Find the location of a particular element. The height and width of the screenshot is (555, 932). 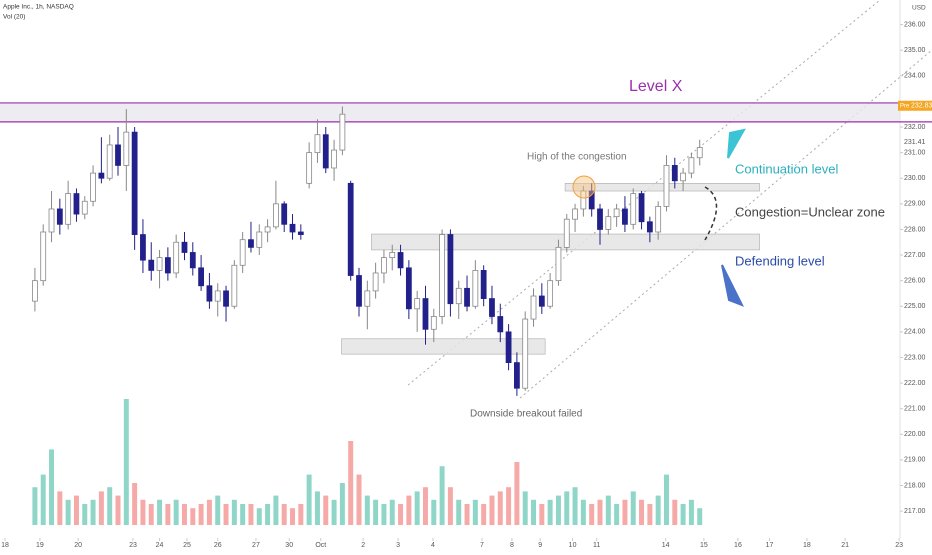

annotation: High of the congestion is located at coordinates (577, 157).